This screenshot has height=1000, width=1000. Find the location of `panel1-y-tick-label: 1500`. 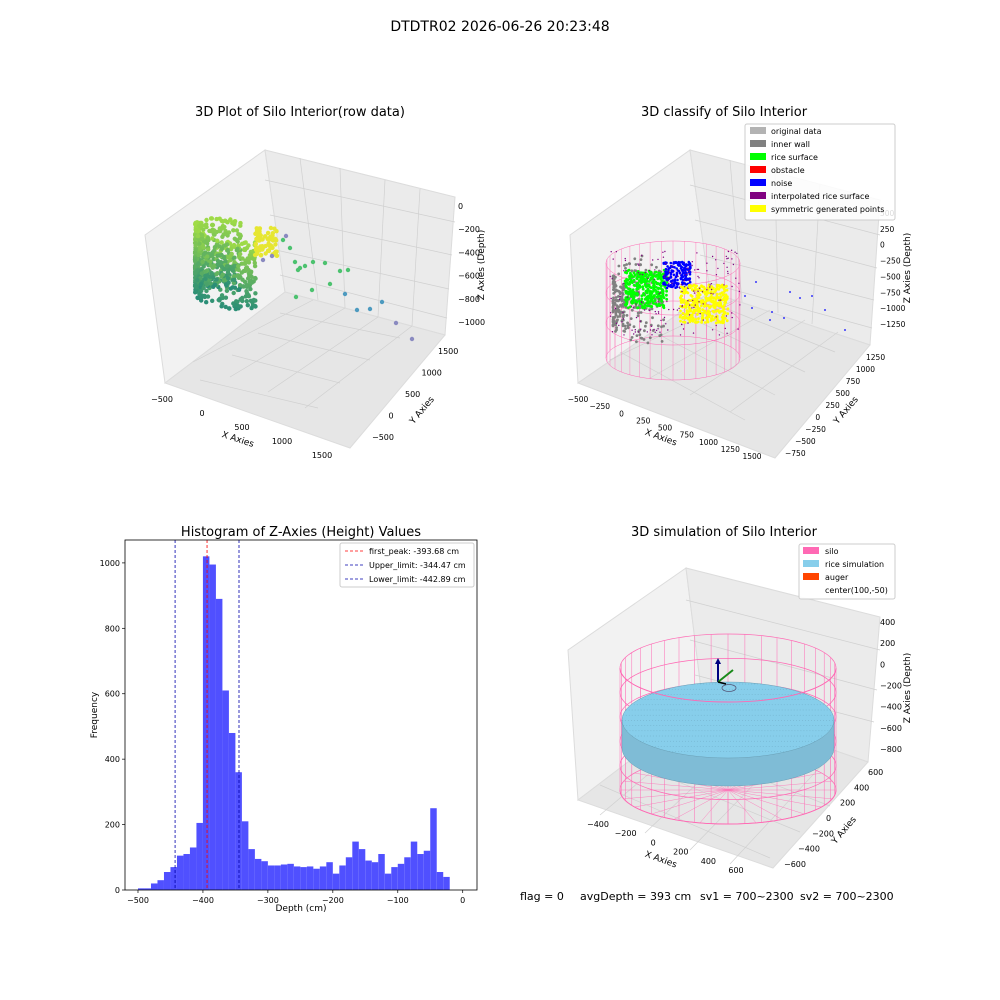

panel1-y-tick-label: 1500 is located at coordinates (448, 351).